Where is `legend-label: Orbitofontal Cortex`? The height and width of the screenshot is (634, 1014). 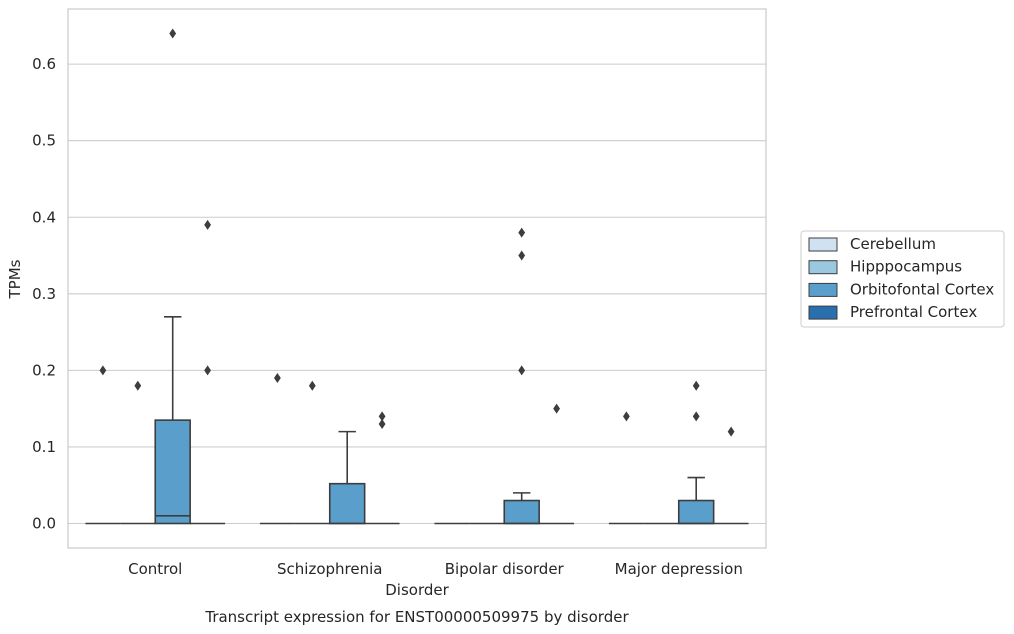 legend-label: Orbitofontal Cortex is located at coordinates (922, 289).